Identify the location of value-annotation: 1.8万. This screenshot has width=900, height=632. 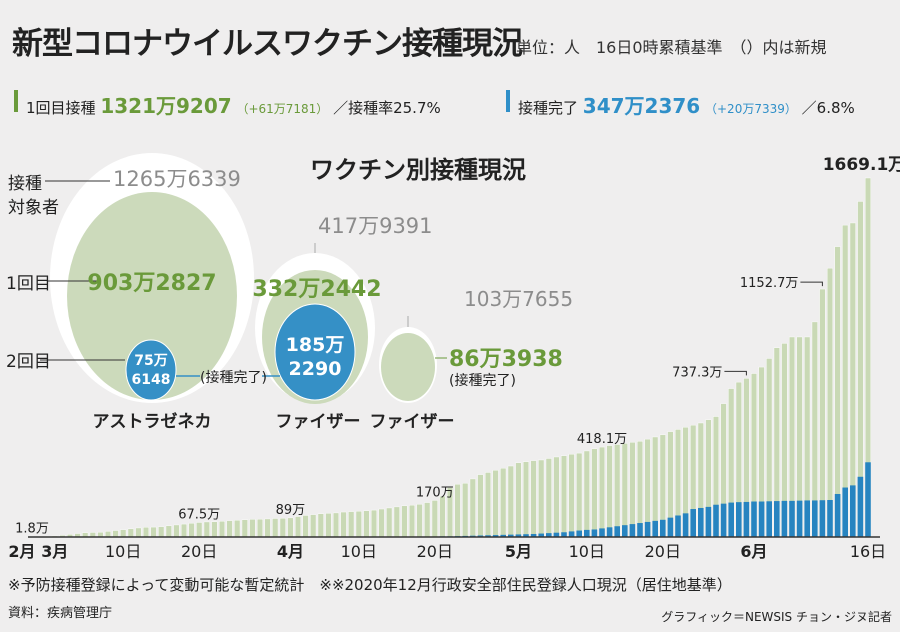
(32, 529).